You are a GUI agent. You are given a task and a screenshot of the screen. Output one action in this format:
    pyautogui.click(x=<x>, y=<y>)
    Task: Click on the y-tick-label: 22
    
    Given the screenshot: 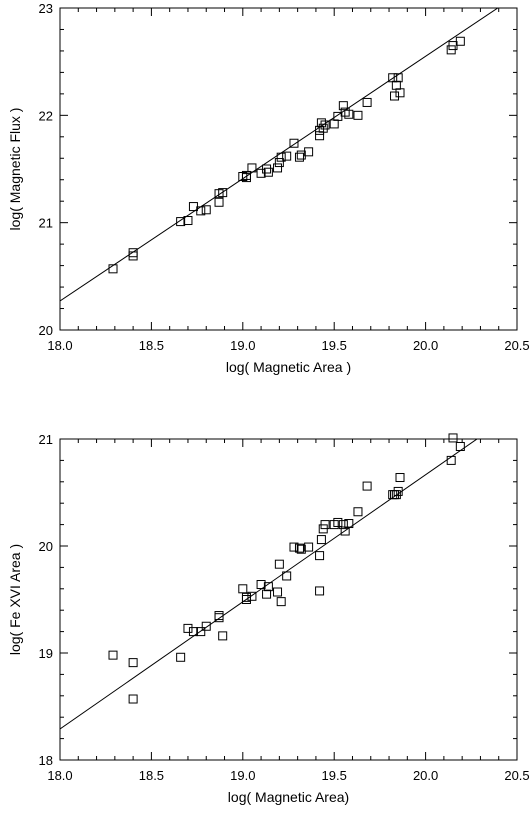 What is the action you would take?
    pyautogui.click(x=46, y=115)
    